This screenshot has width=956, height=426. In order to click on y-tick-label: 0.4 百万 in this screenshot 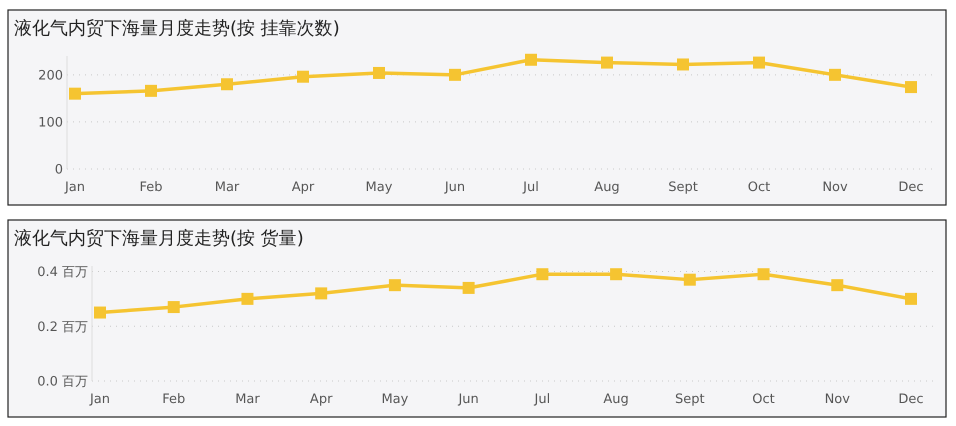, I will do `click(62, 272)`.